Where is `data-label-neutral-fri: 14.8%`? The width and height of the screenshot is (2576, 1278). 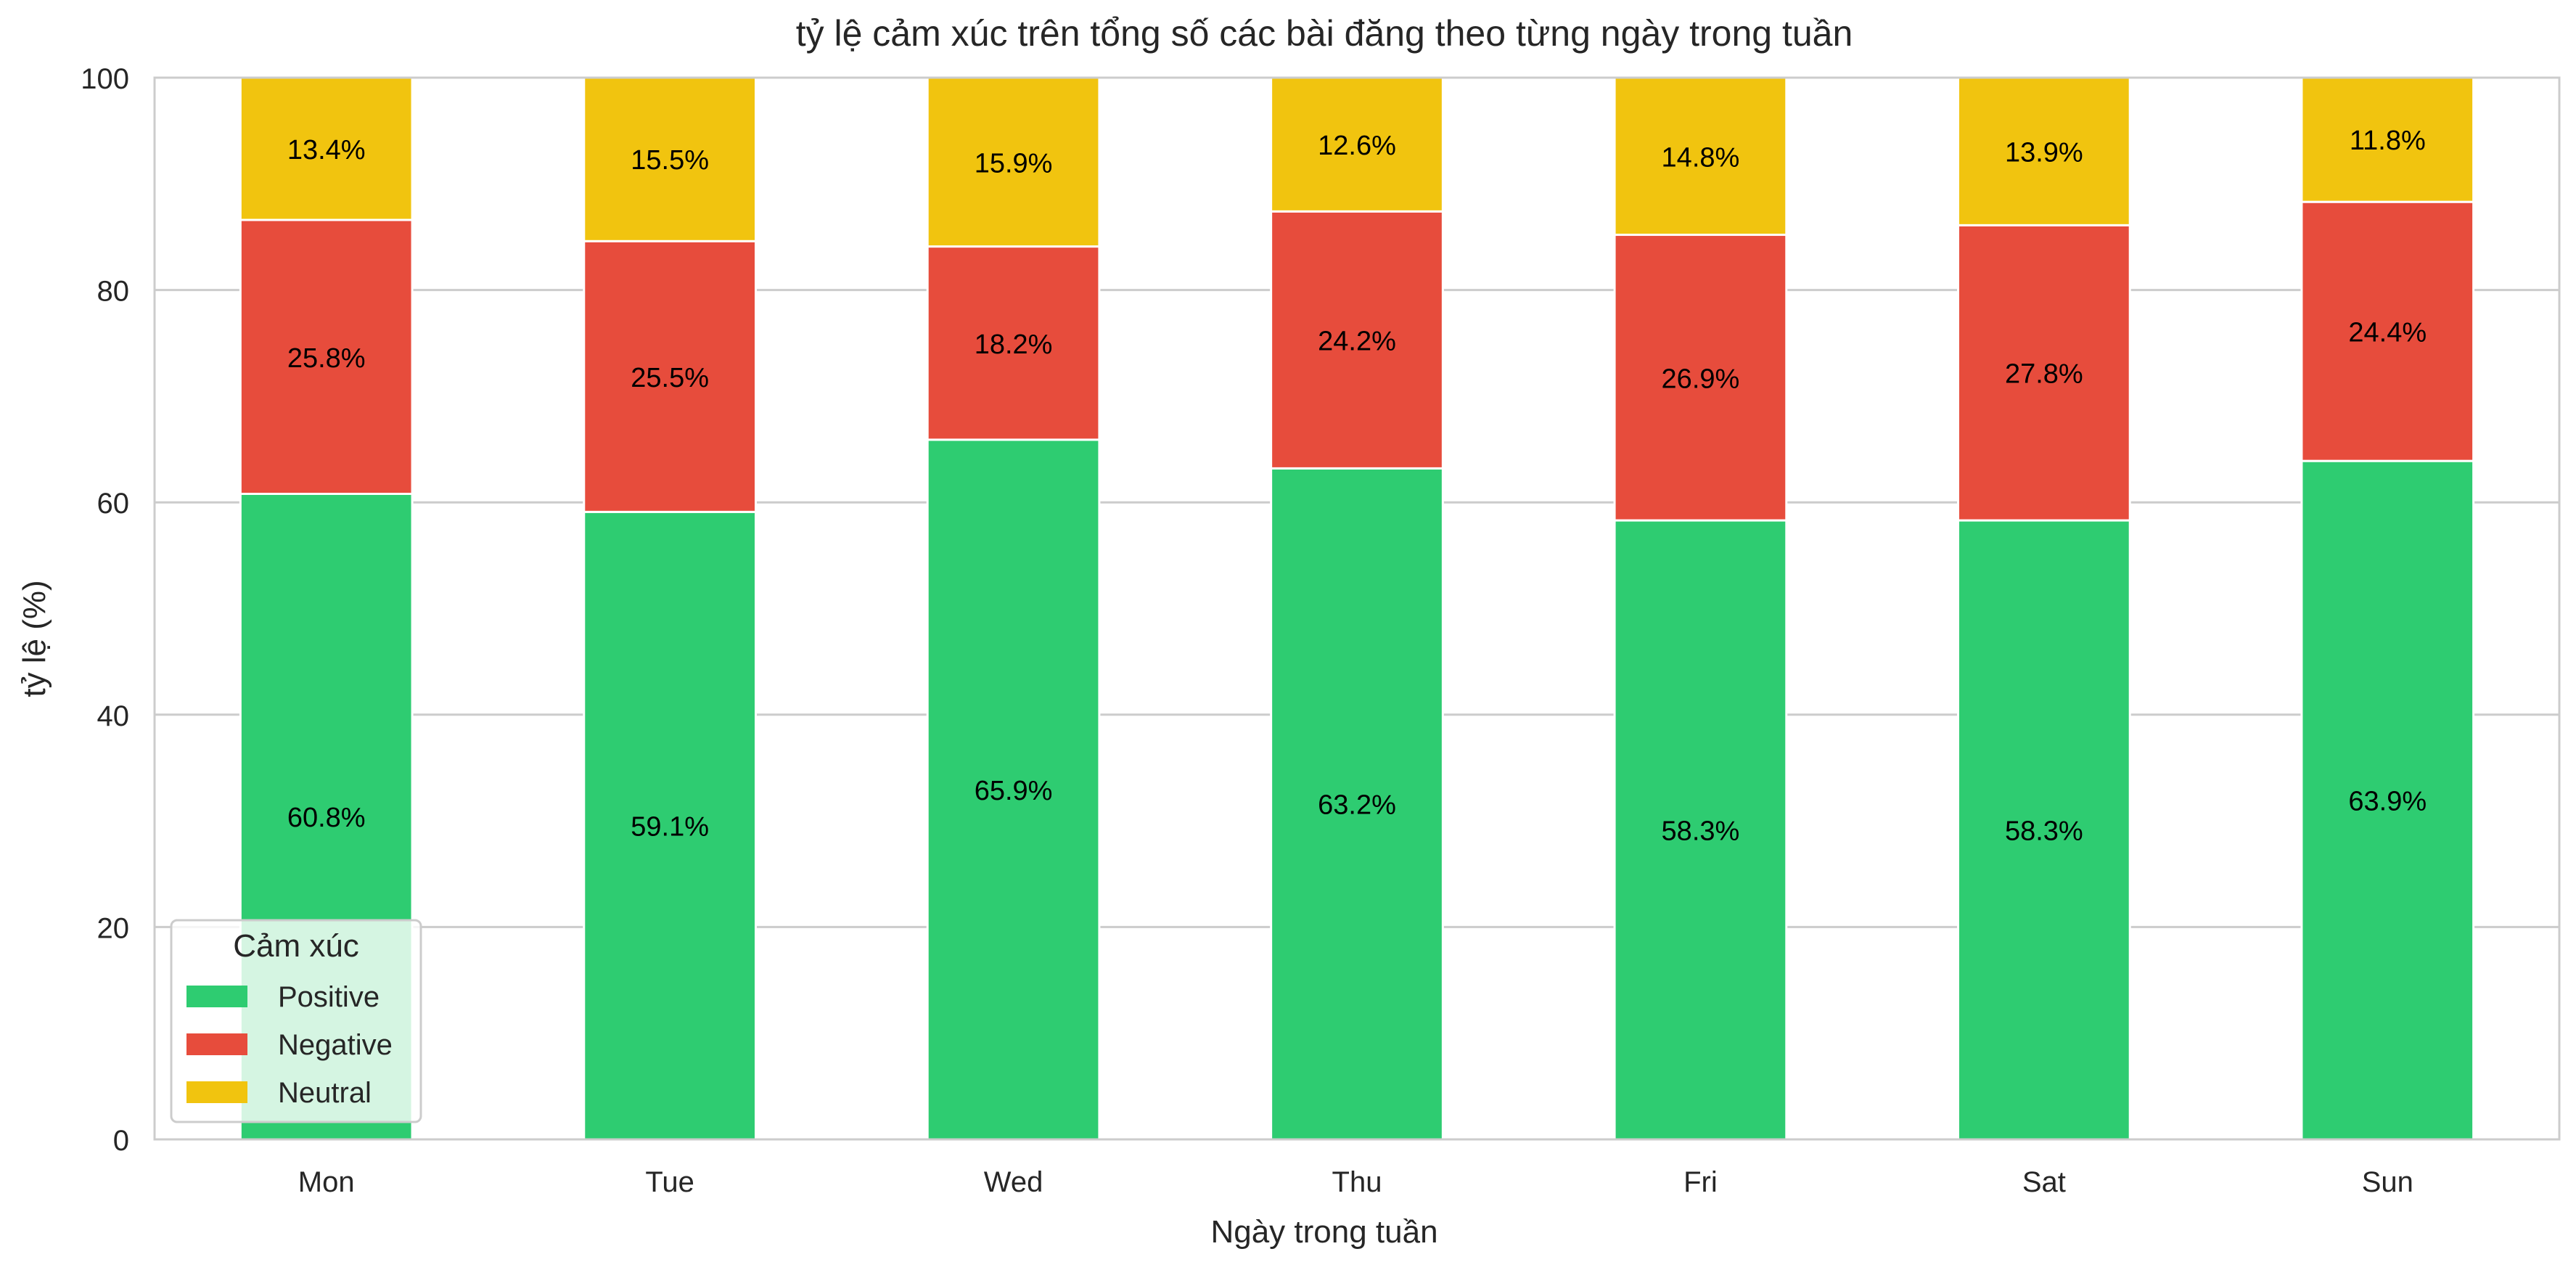 data-label-neutral-fri: 14.8% is located at coordinates (1701, 157).